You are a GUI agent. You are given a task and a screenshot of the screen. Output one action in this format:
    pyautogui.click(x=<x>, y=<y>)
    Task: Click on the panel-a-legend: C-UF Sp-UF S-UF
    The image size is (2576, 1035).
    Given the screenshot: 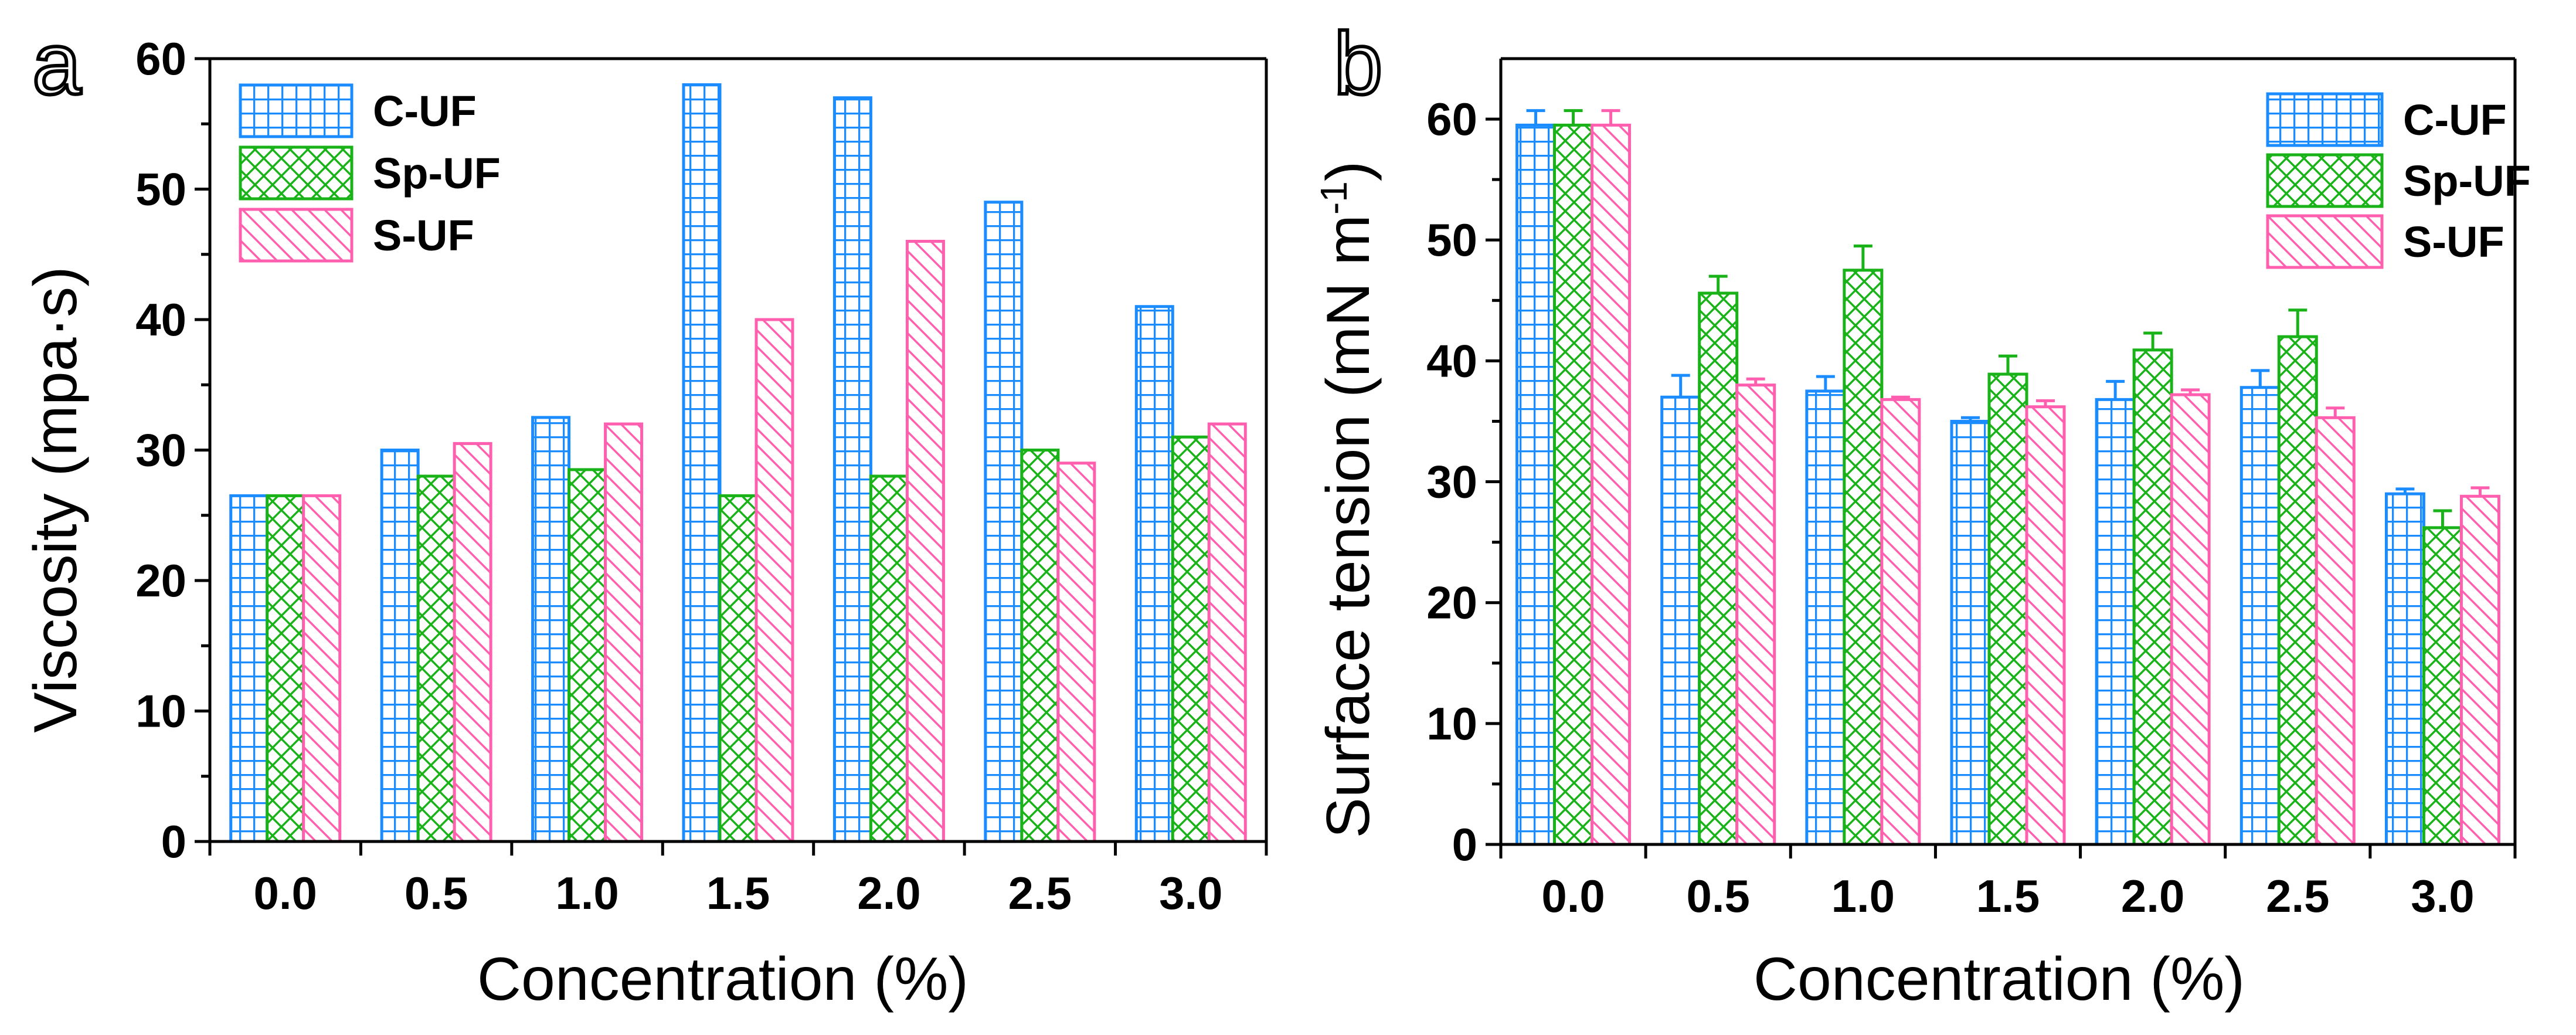 What is the action you would take?
    pyautogui.click(x=370, y=173)
    